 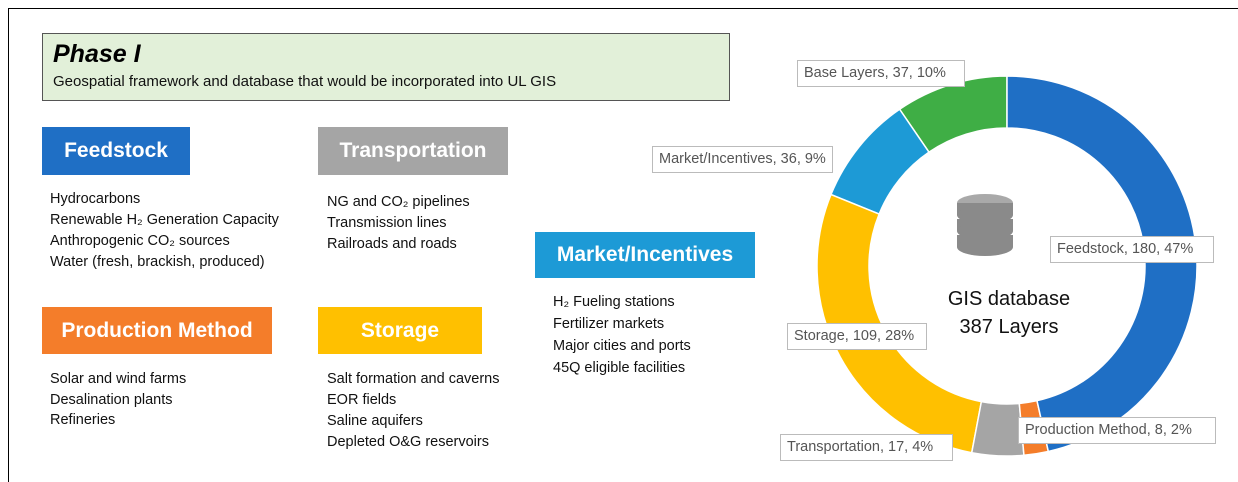 I want to click on group-item: Railroads and roads, so click(x=392, y=244).